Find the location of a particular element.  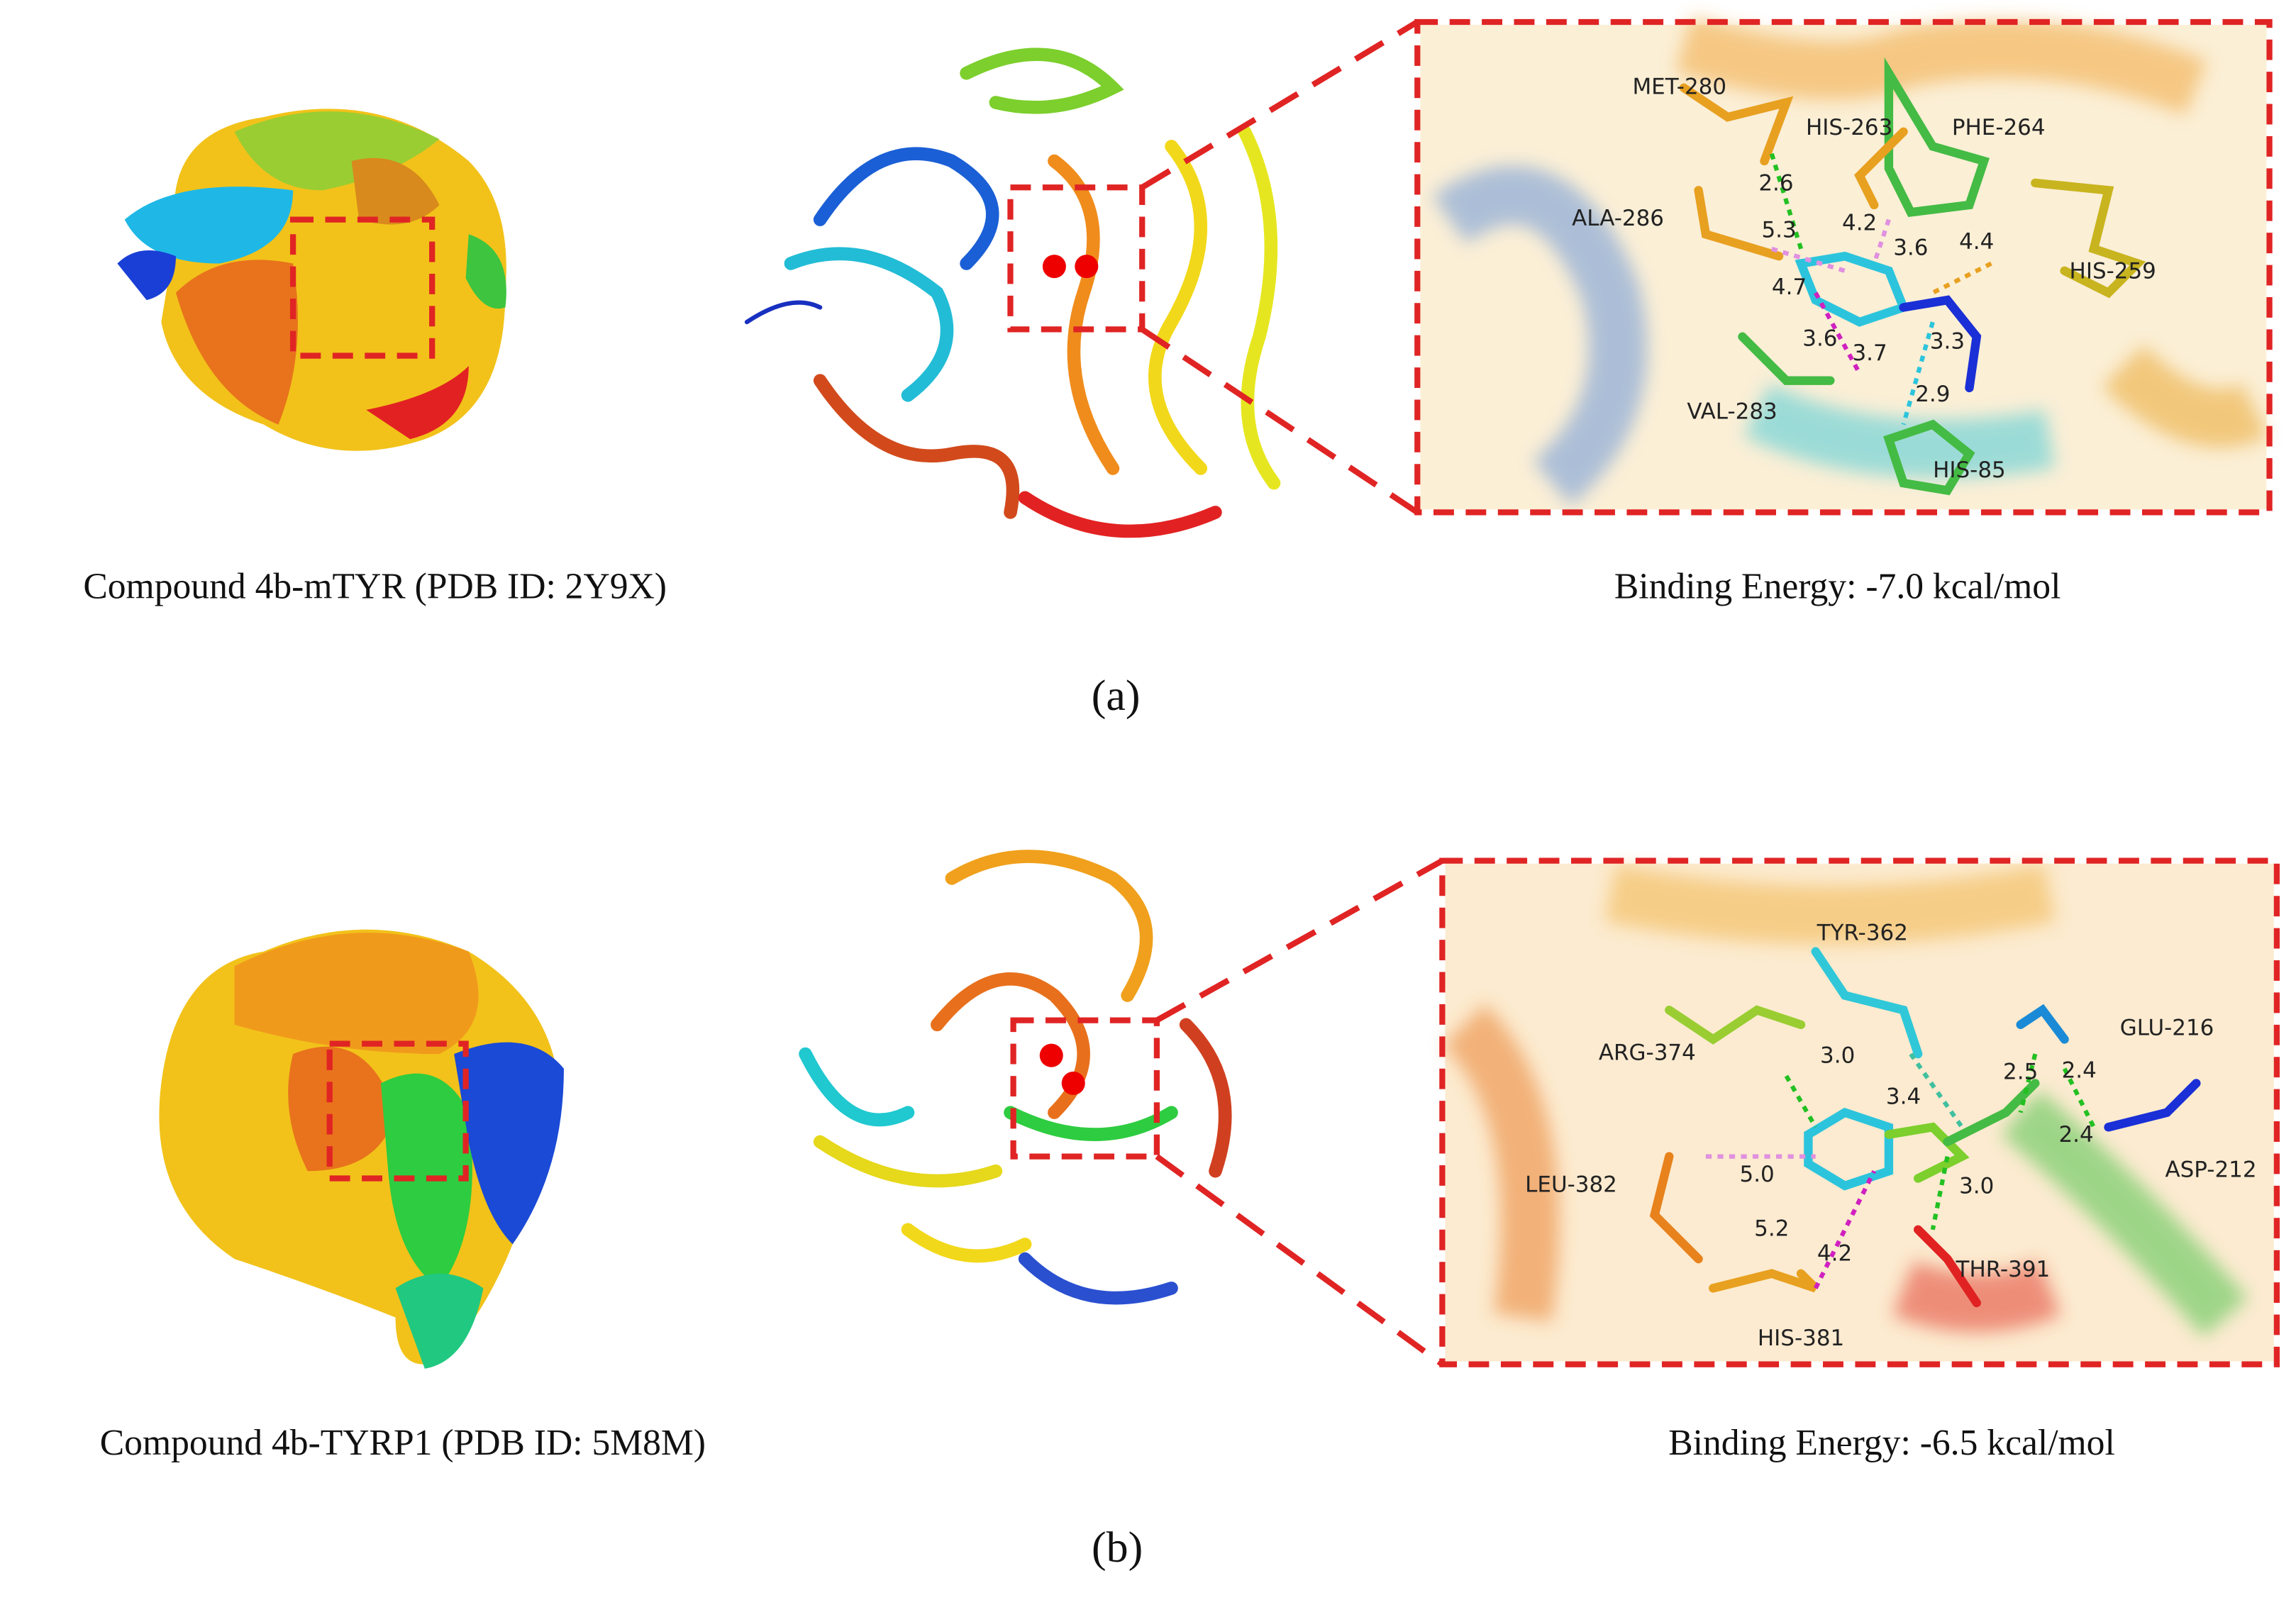

residue-label: HIS-263 is located at coordinates (1849, 127).